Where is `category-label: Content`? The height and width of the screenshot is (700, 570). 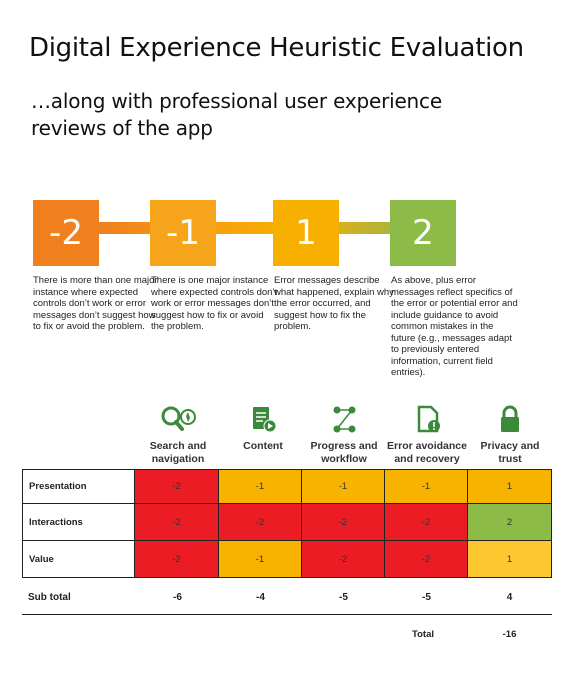
category-label: Content is located at coordinates (263, 446).